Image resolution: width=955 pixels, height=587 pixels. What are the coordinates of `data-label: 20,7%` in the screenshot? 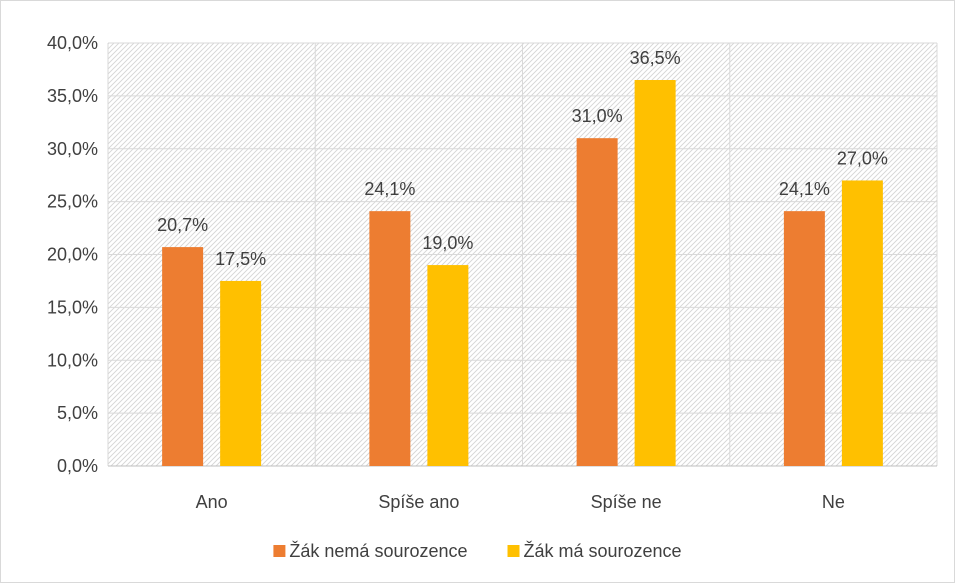 It's located at (182, 225).